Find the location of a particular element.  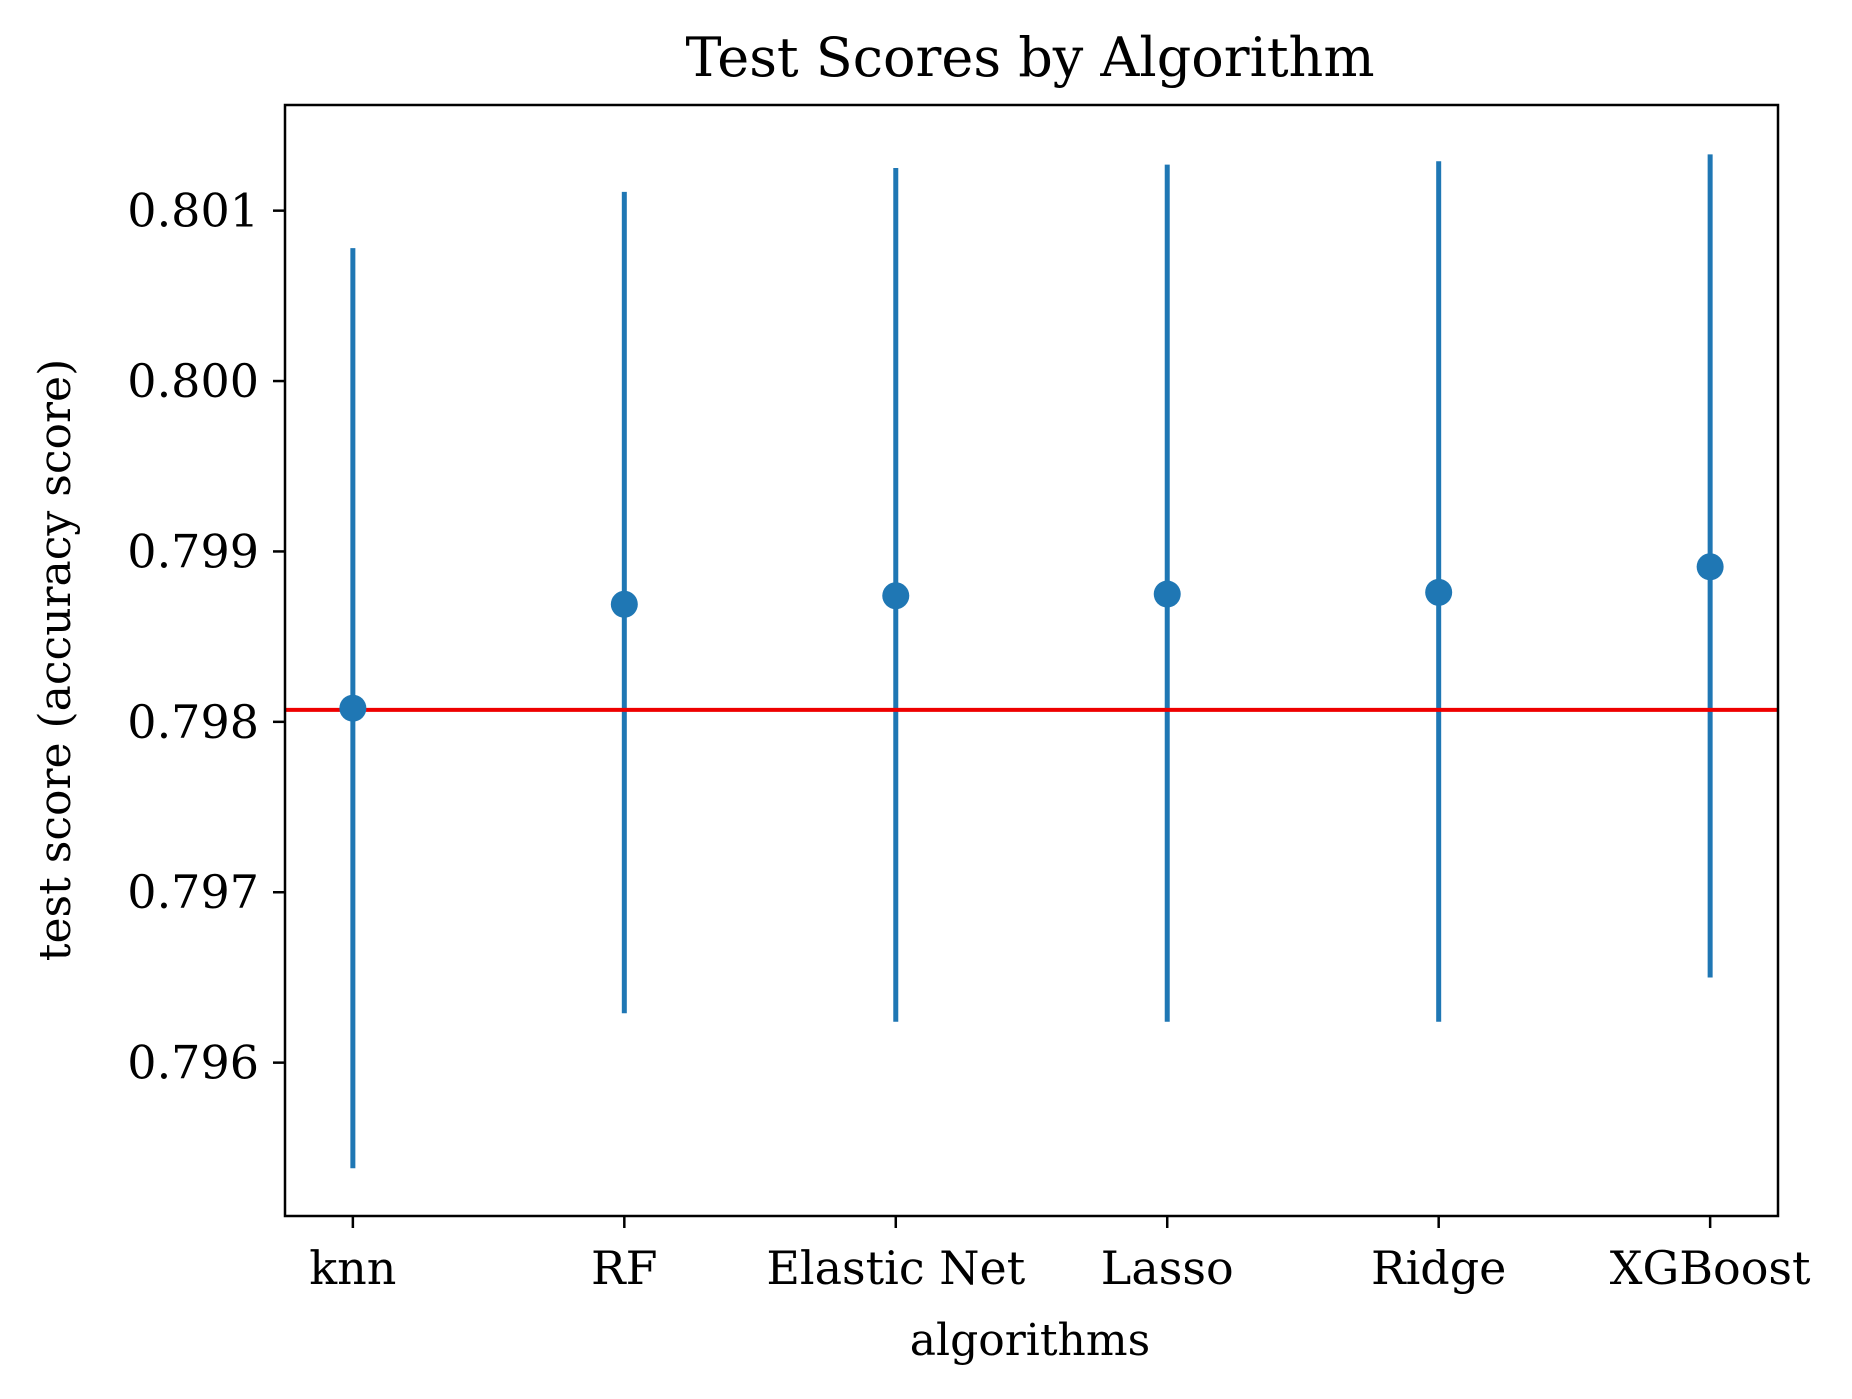

chart-title: Test Scores by Algorithm is located at coordinates (1029, 57).